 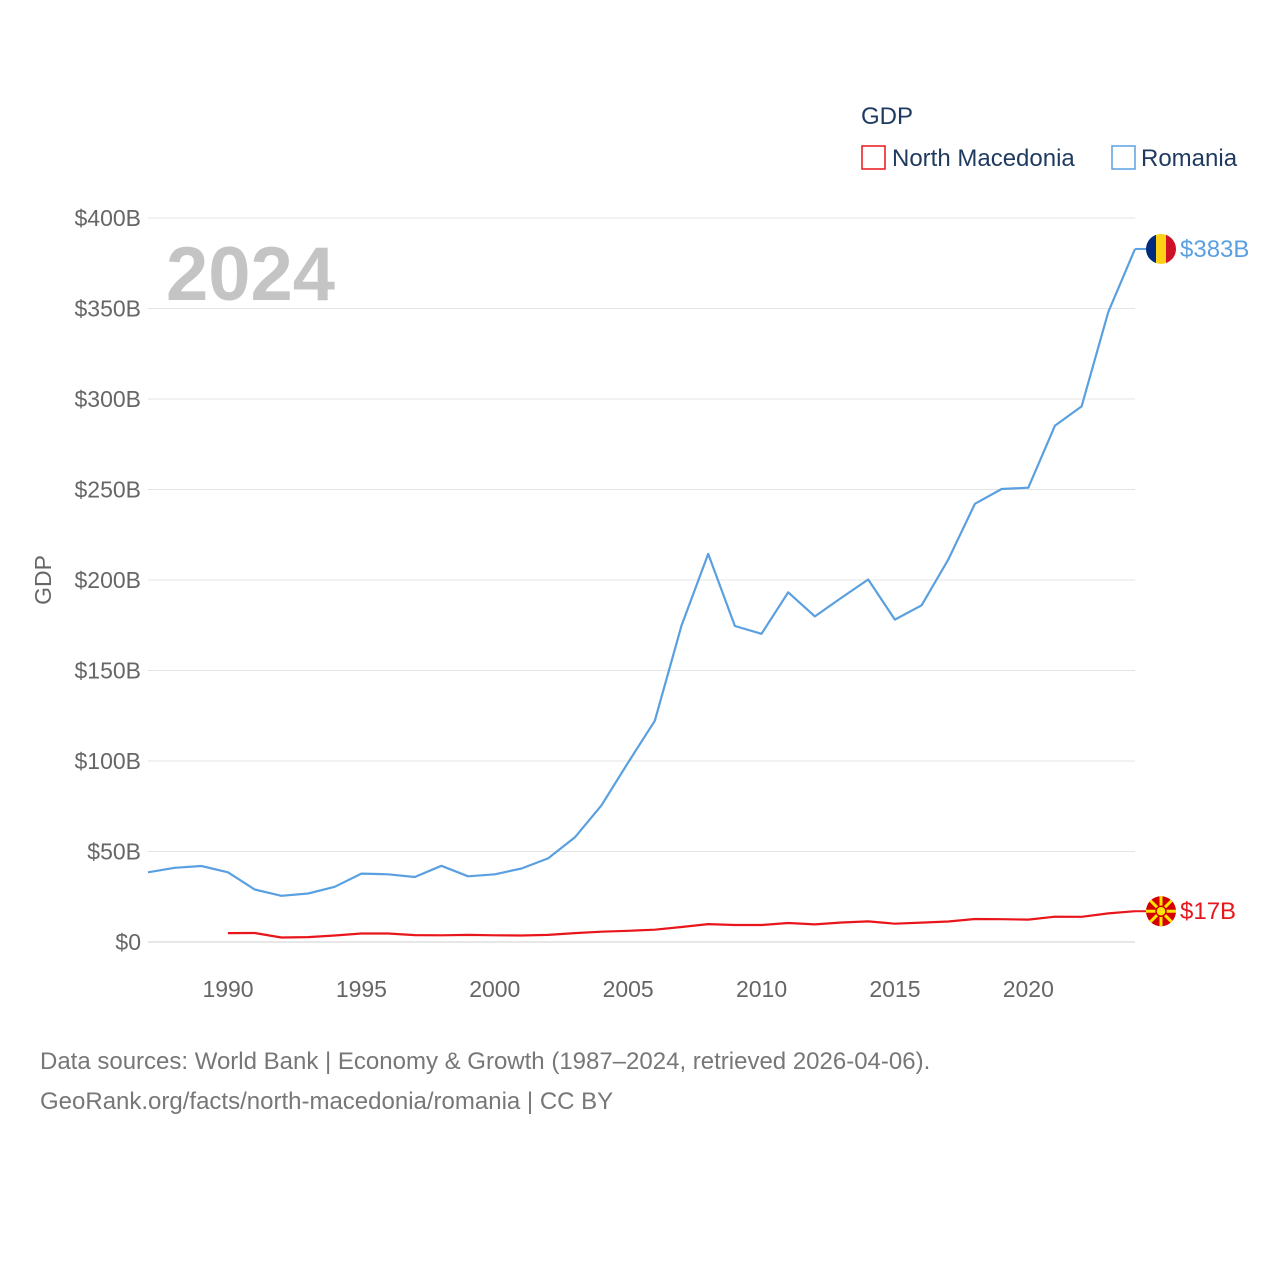 I want to click on romania-flag-icon, so click(x=1161, y=248).